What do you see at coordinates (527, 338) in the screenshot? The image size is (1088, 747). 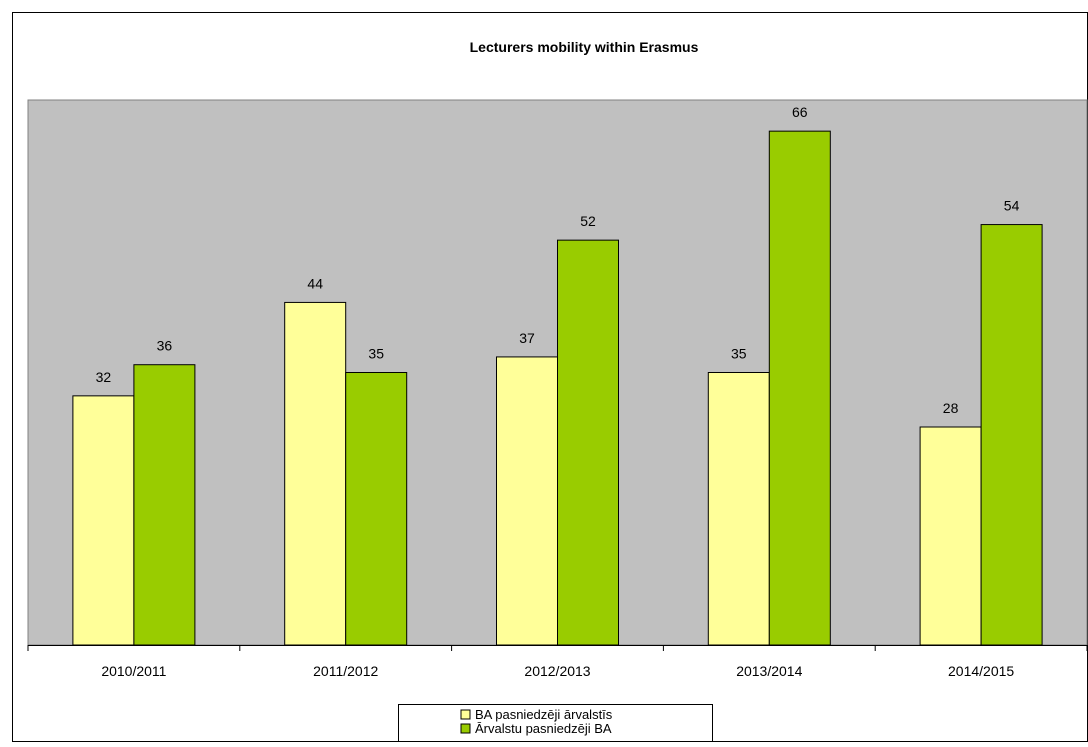 I see `data-label-series-1-3: 37` at bounding box center [527, 338].